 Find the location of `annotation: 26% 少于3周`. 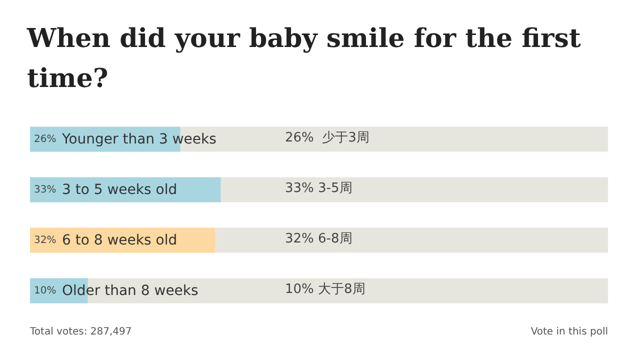

annotation: 26% 少于3周 is located at coordinates (327, 138).